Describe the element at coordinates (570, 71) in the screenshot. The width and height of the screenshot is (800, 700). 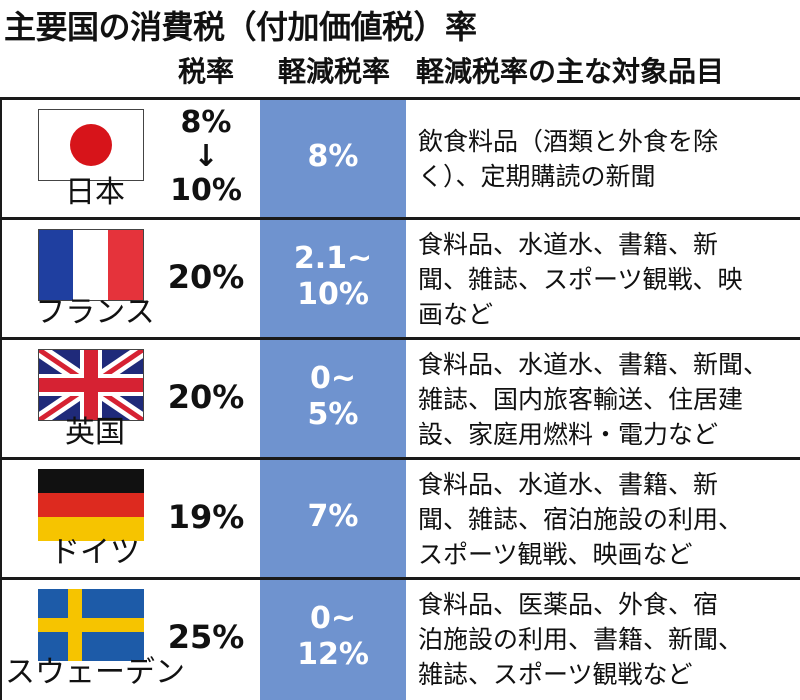
I see `header-target-items: 軽減税率の主な対象品目` at that location.